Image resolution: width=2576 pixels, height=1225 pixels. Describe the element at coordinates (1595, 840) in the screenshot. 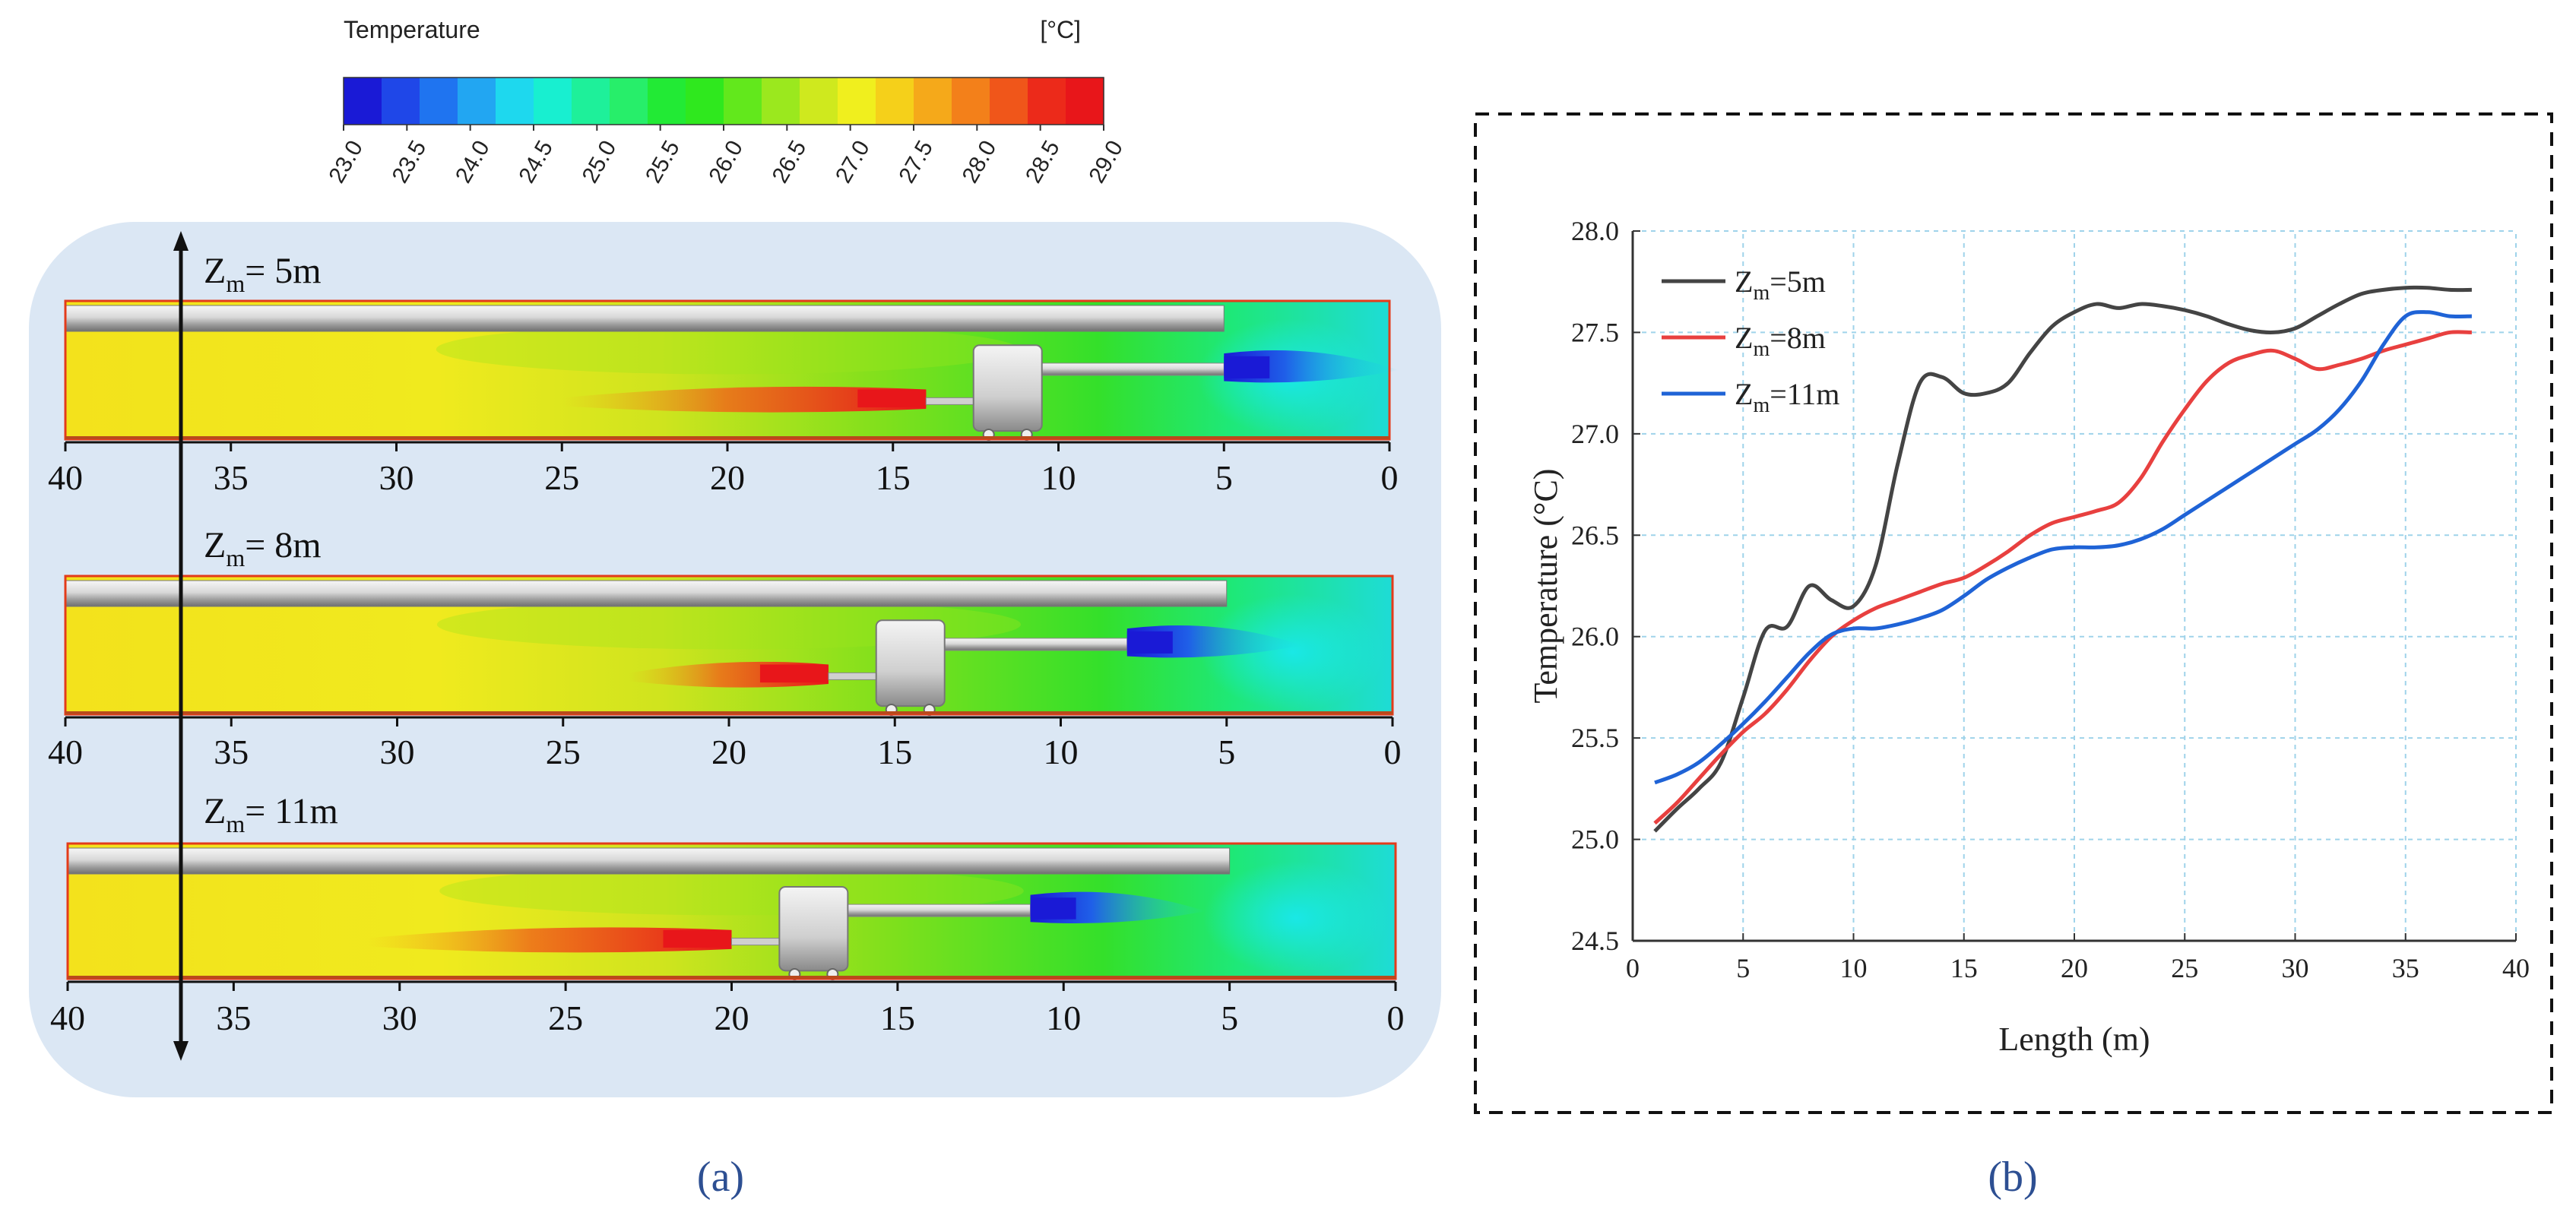

I see `y-tick-label: 25.0` at that location.